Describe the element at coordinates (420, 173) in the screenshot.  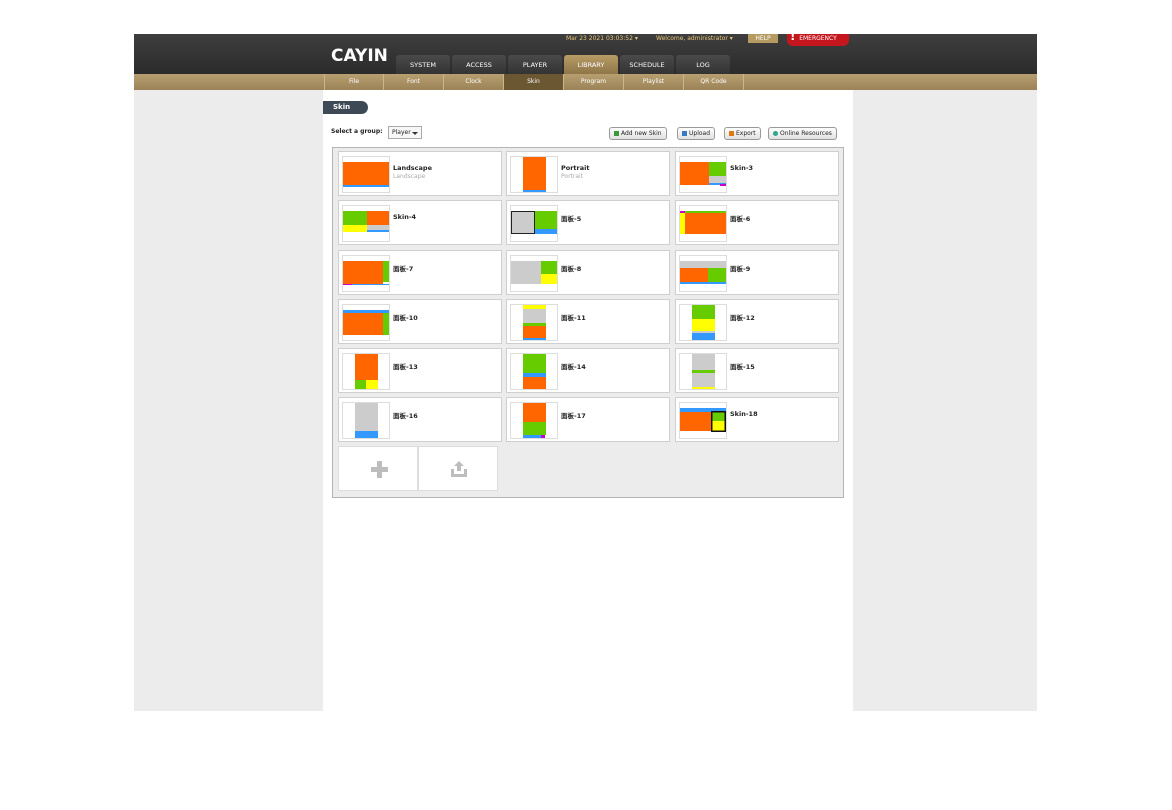
I see `skin-card: Landscape Landscape` at that location.